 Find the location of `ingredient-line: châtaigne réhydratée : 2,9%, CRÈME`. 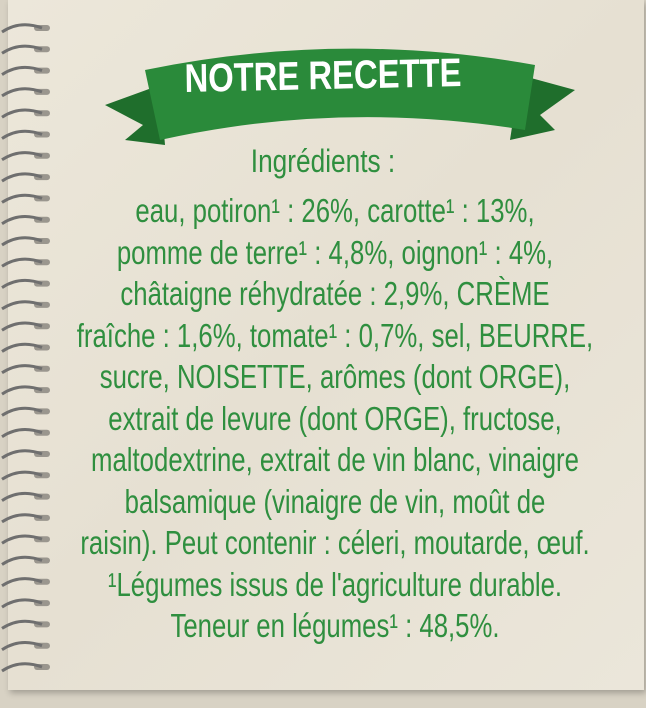

ingredient-line: châtaigne réhydratée : 2,9%, CRÈME is located at coordinates (335, 293).